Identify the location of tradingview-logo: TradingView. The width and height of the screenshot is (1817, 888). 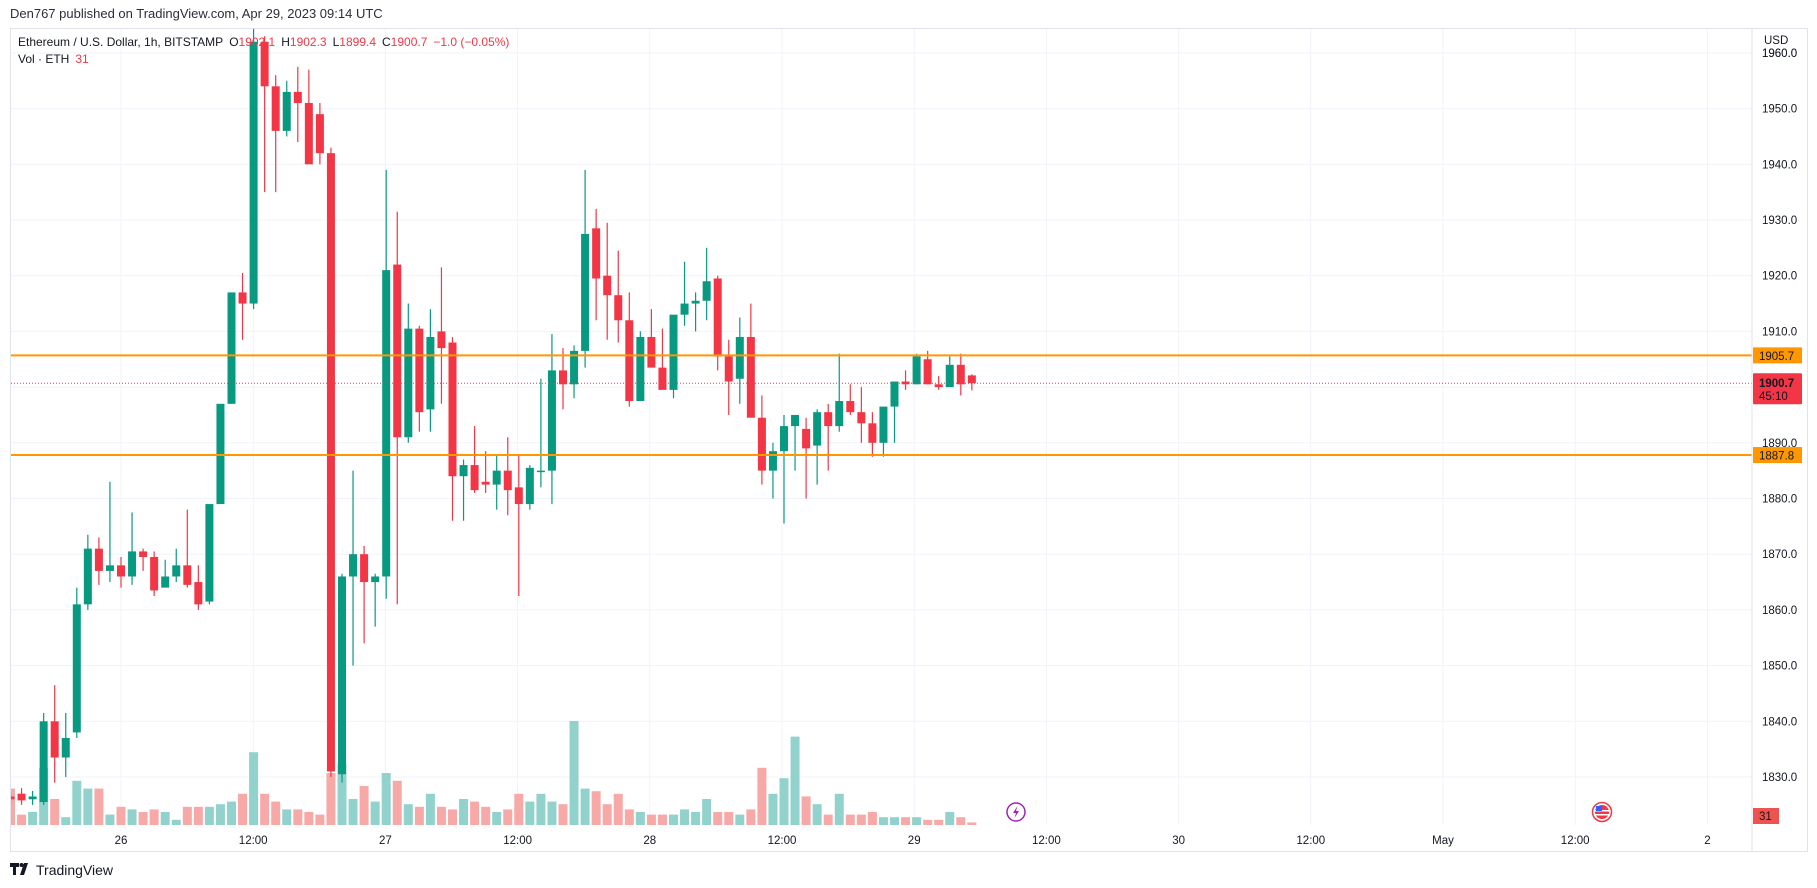
(61, 870).